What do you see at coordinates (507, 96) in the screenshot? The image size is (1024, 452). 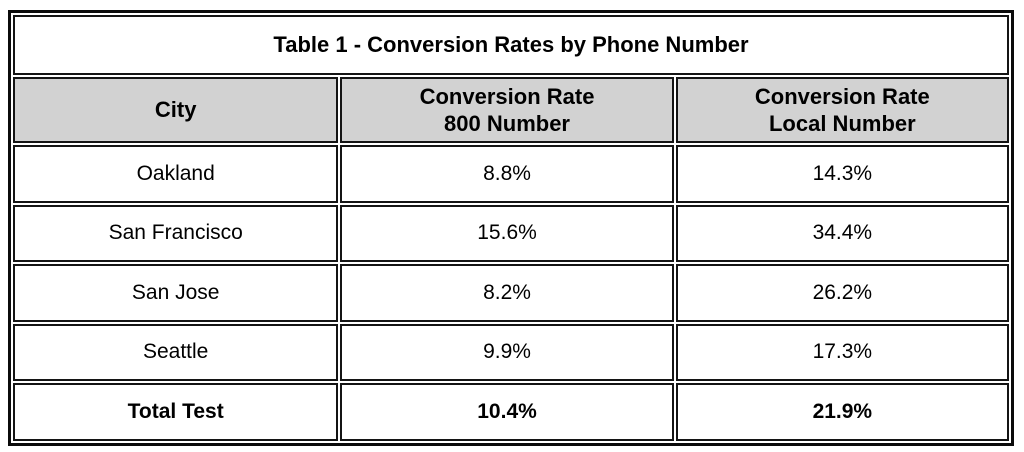 I see `header-800-line1: Conversion Rate` at bounding box center [507, 96].